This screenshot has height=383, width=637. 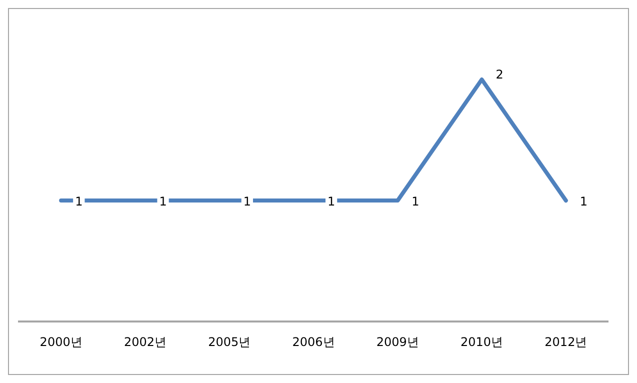 What do you see at coordinates (482, 341) in the screenshot?
I see `x-tick-label: 2010년` at bounding box center [482, 341].